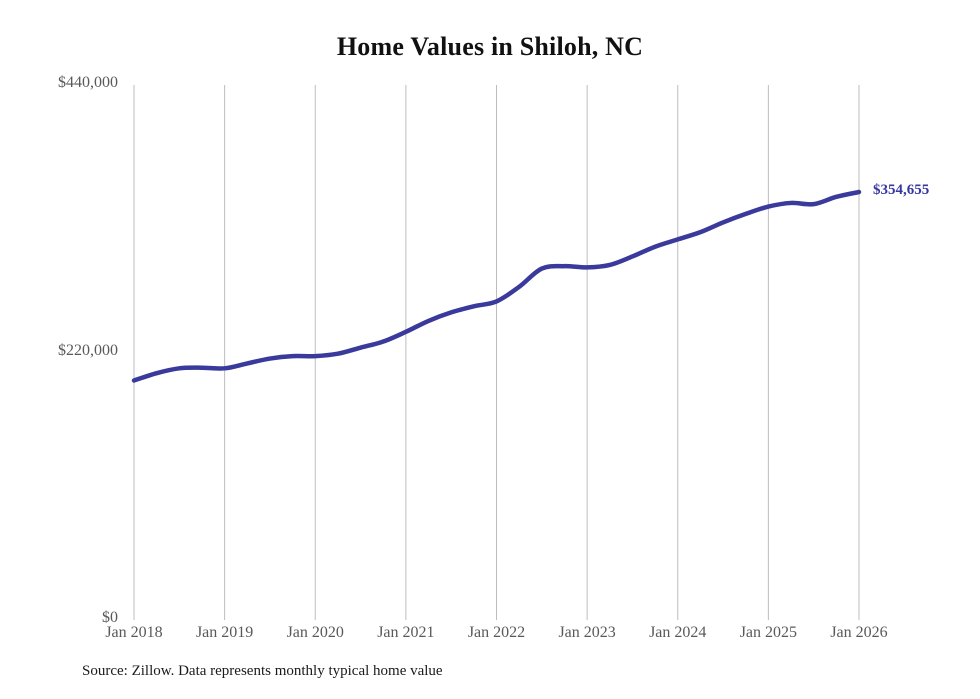 This screenshot has height=699, width=980. I want to click on x-axis-tick-label: Jan 2018, so click(134, 632).